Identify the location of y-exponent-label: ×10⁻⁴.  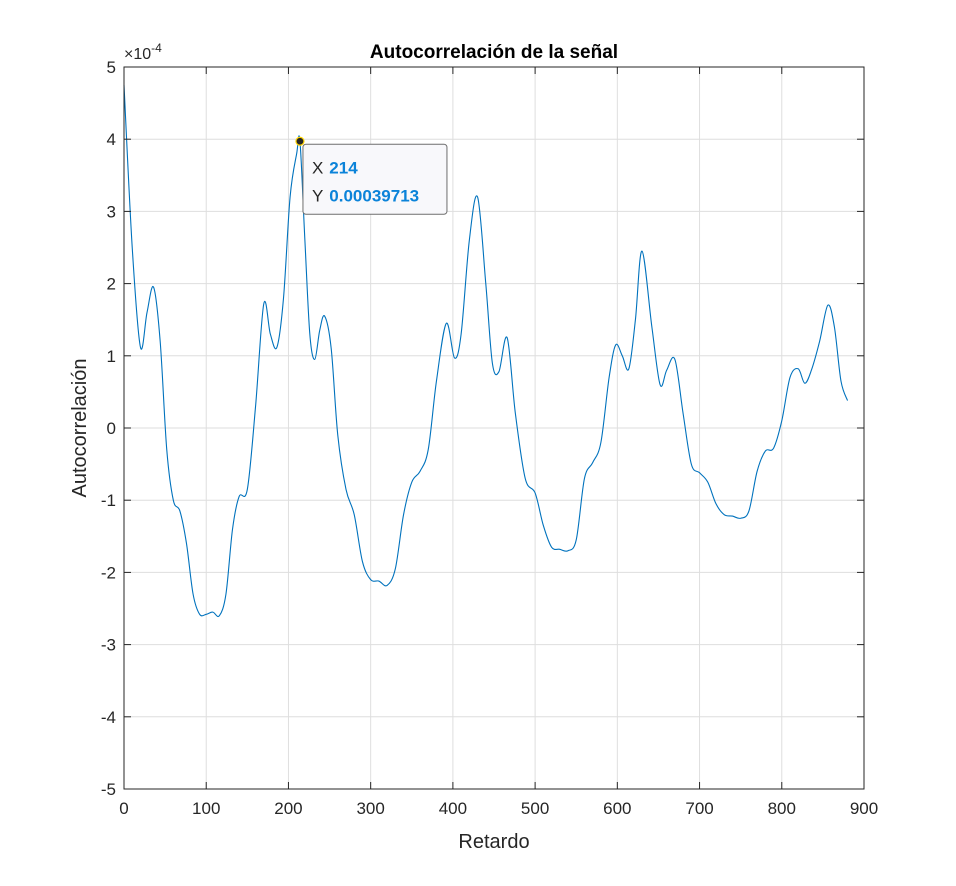
(143, 52).